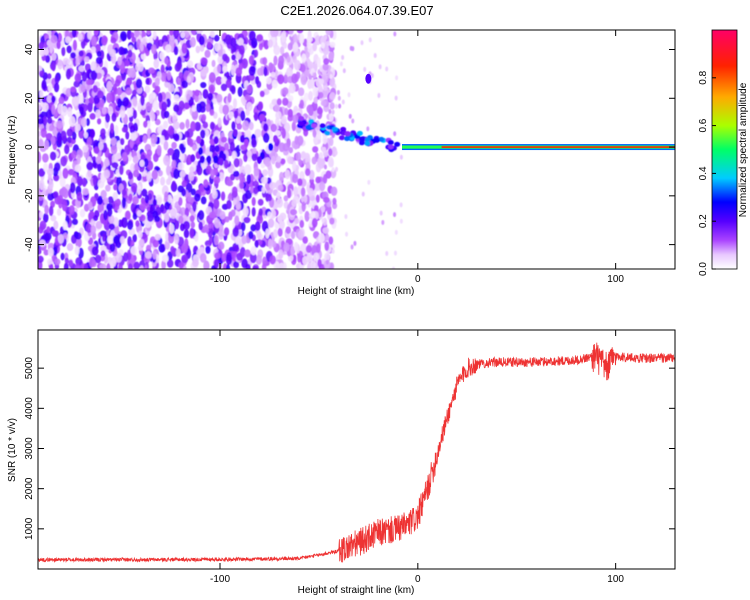  What do you see at coordinates (703, 269) in the screenshot?
I see `colorbar-tick-label: 0.0` at bounding box center [703, 269].